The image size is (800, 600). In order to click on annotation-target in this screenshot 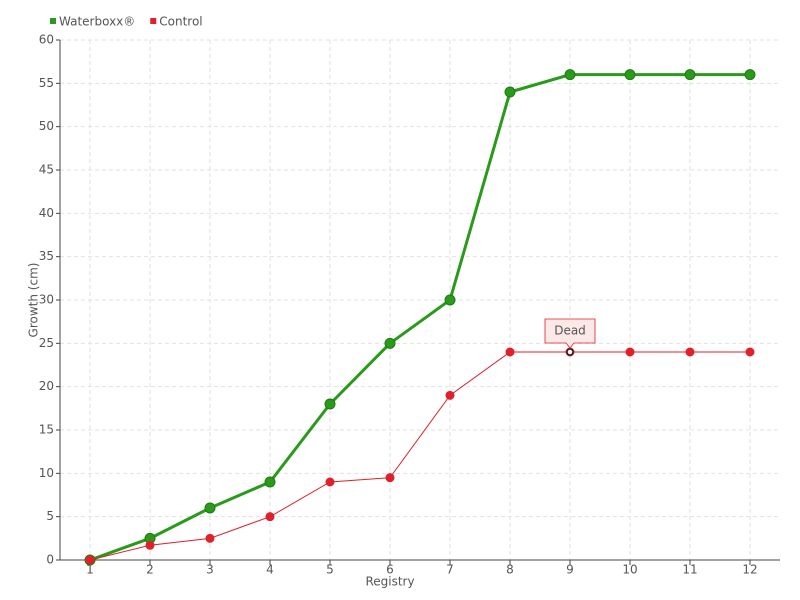, I will do `click(570, 352)`.